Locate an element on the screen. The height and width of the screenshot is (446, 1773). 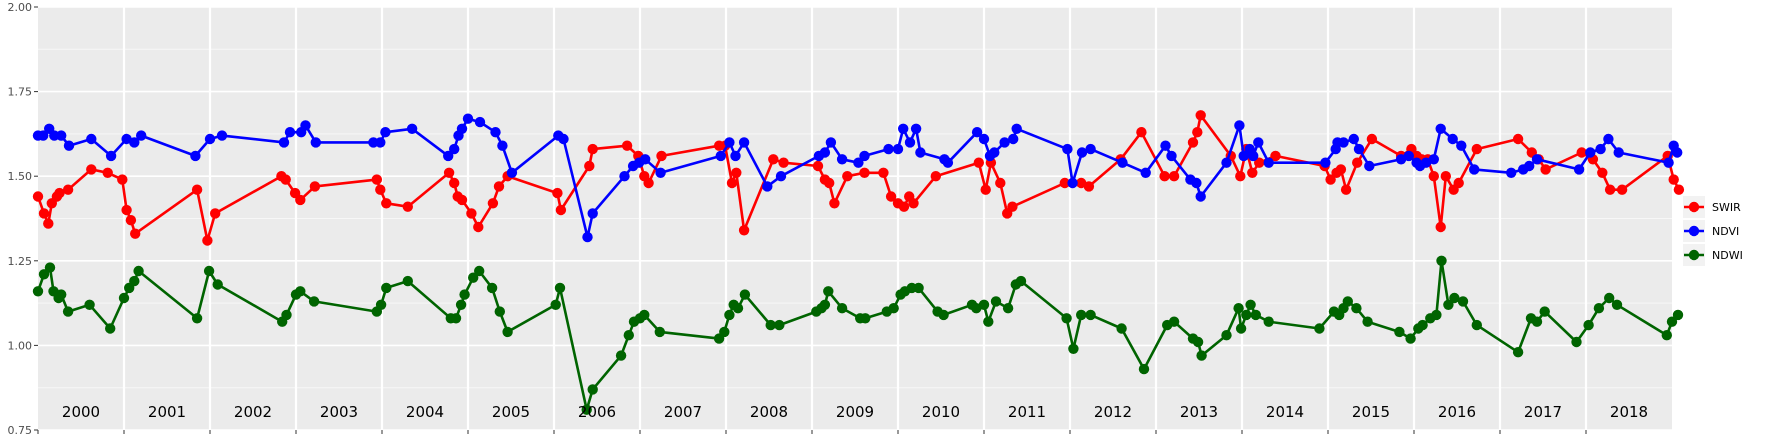
legend-label-ndvi: NDVI is located at coordinates (1725, 231).